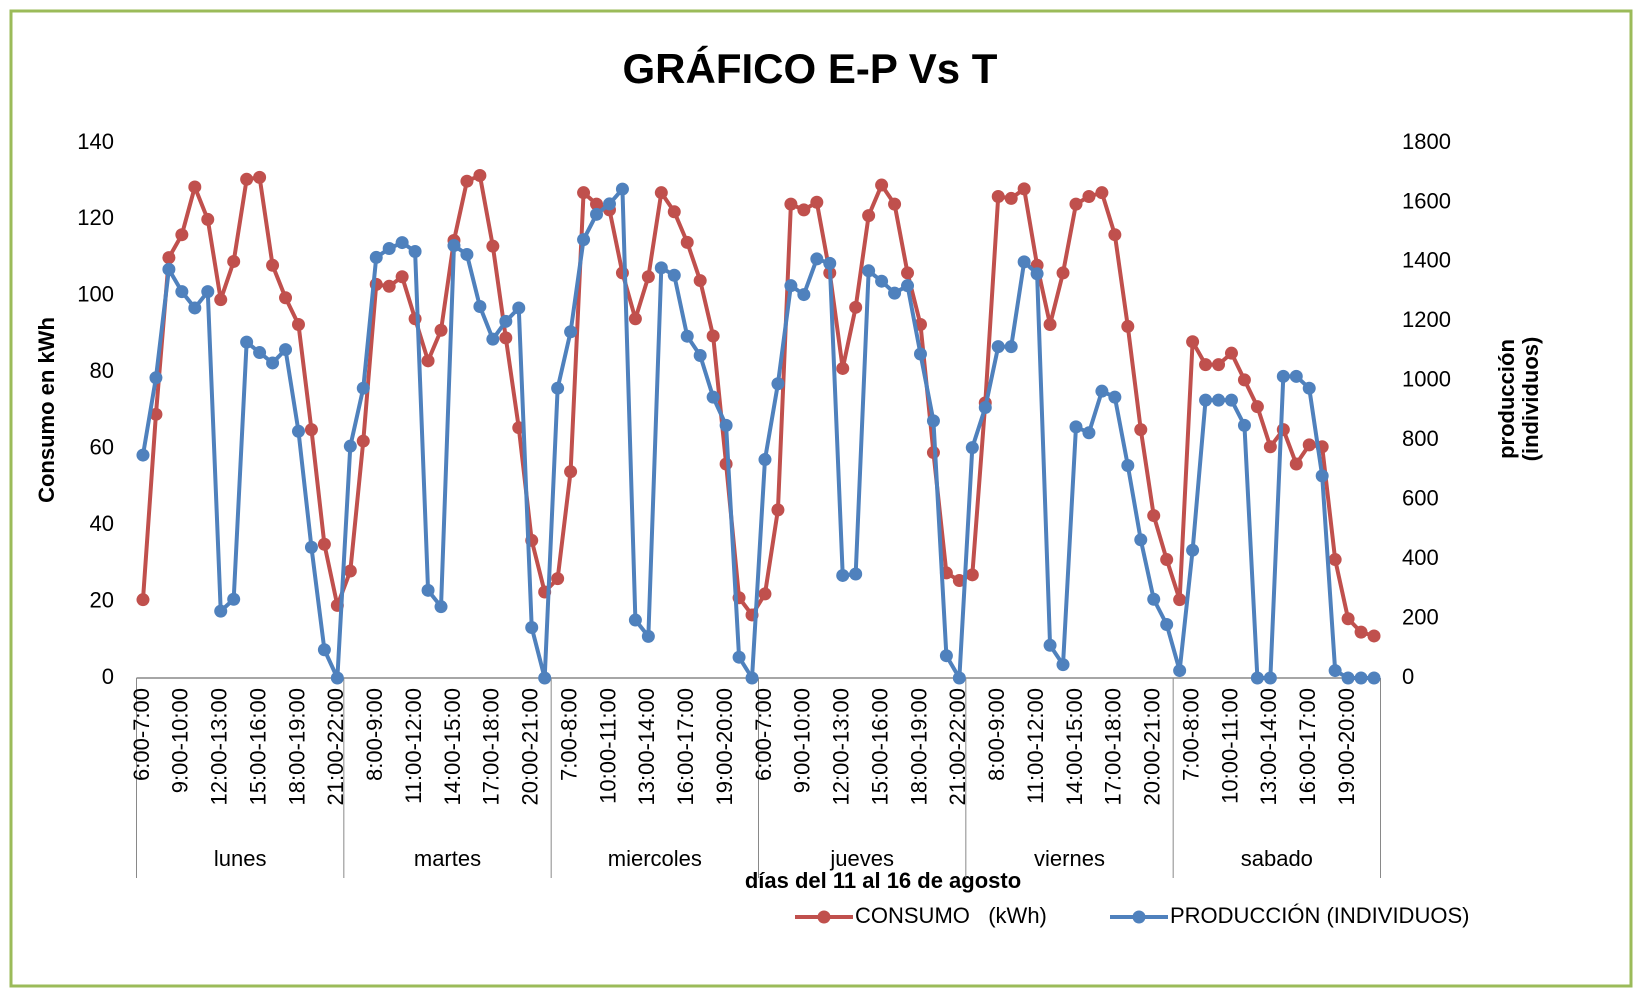 The image size is (1642, 997). What do you see at coordinates (724, 746) in the screenshot?
I see `x-tick-label: 19:00-20:00` at bounding box center [724, 746].